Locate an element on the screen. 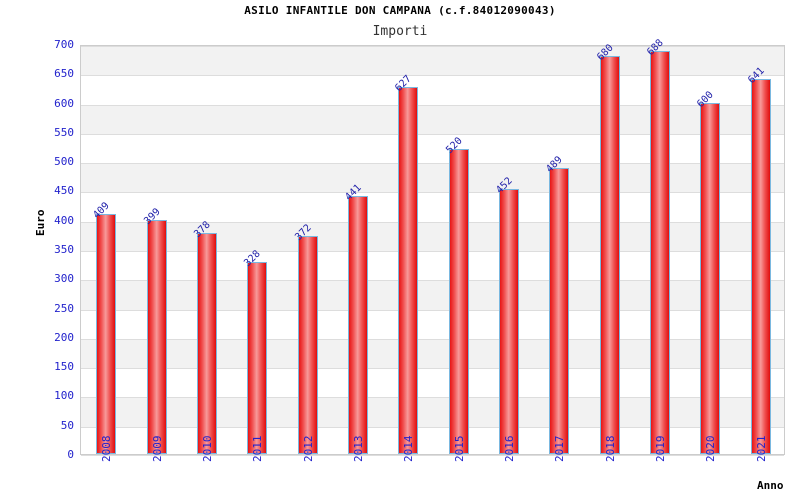  y-tick-label: 500 is located at coordinates (64, 162).